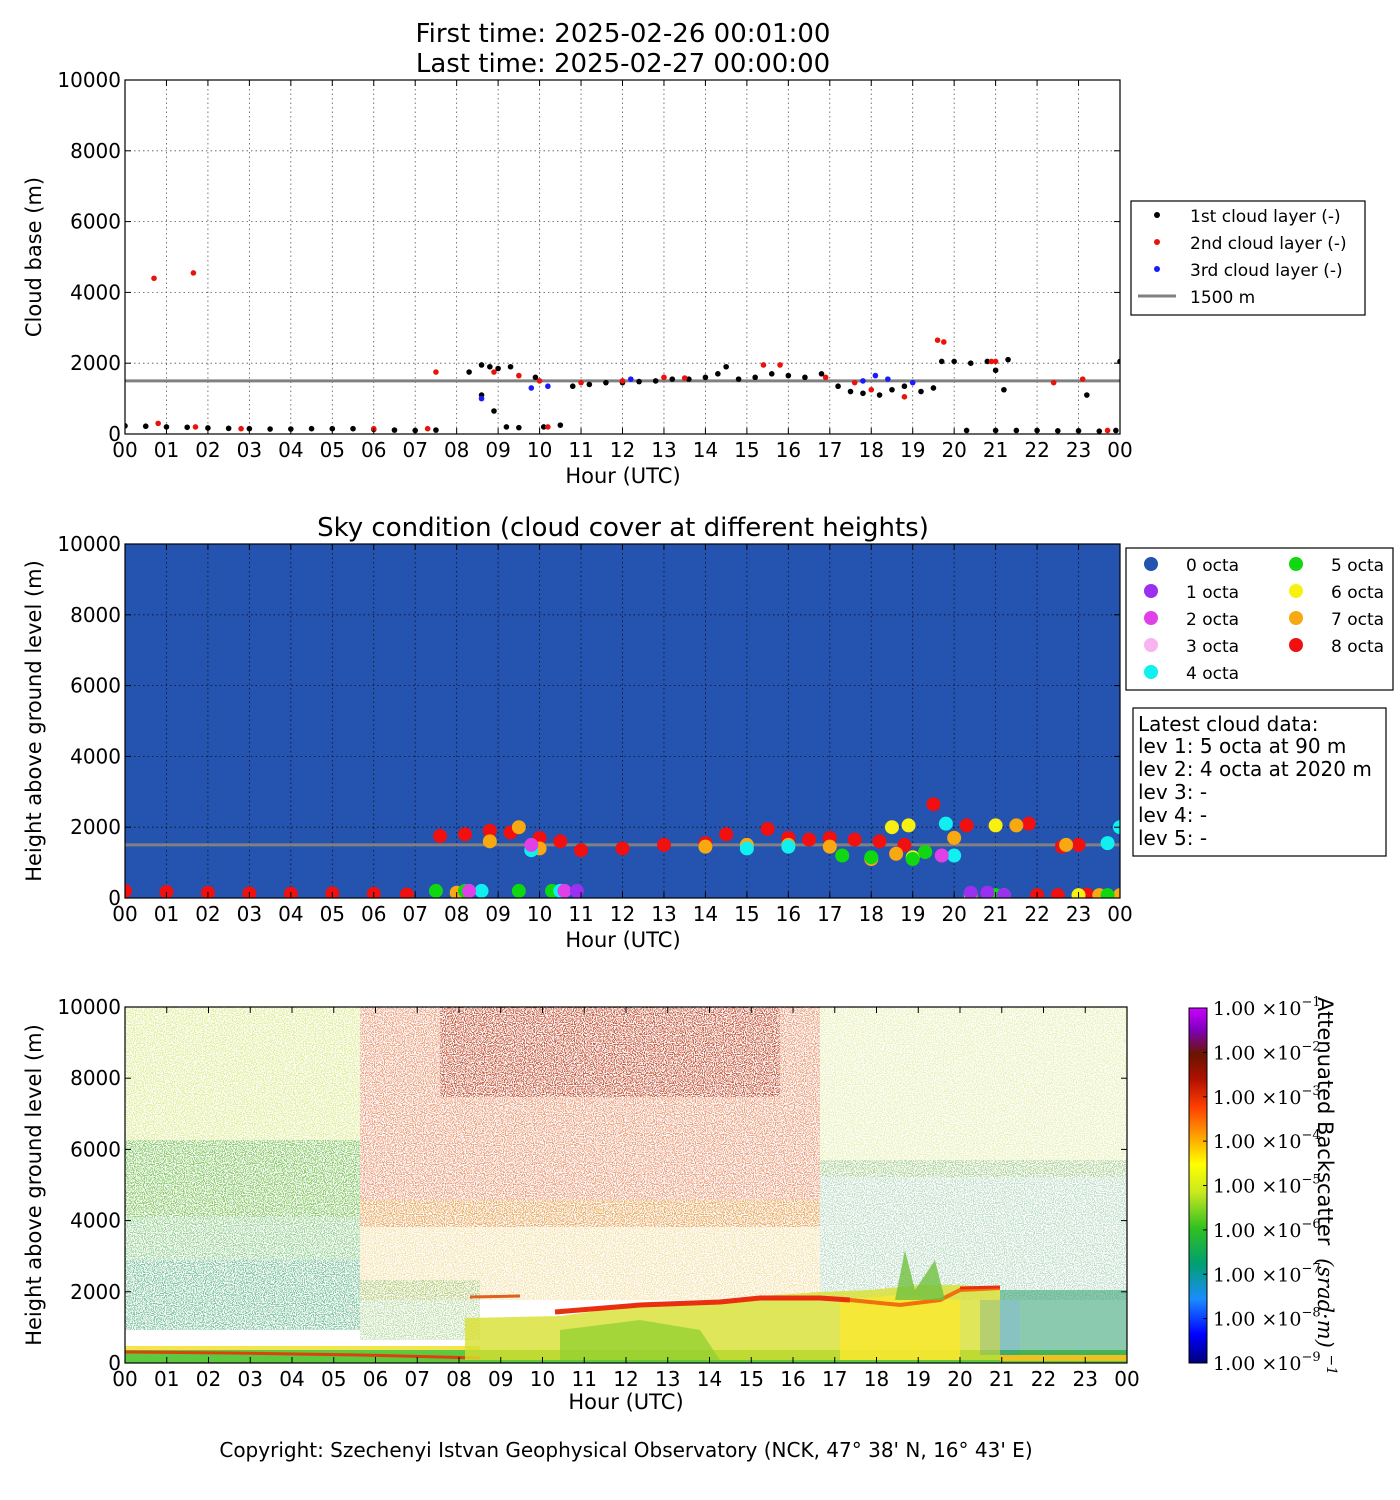 The image size is (1400, 1500). I want to click on panel1-ytick-label: 0, so click(114, 434).